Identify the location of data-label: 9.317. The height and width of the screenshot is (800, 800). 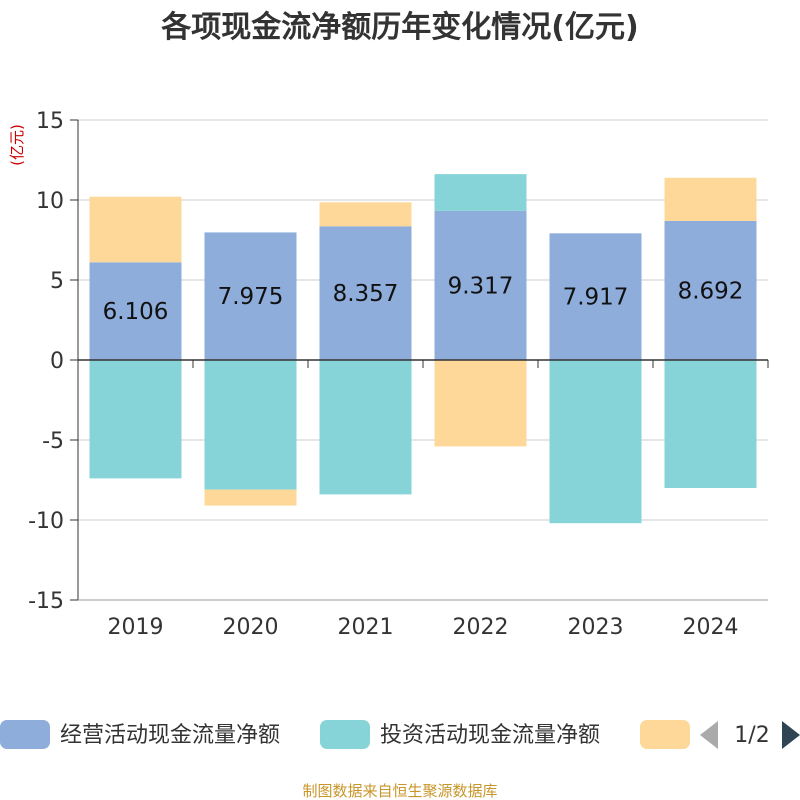
(481, 286).